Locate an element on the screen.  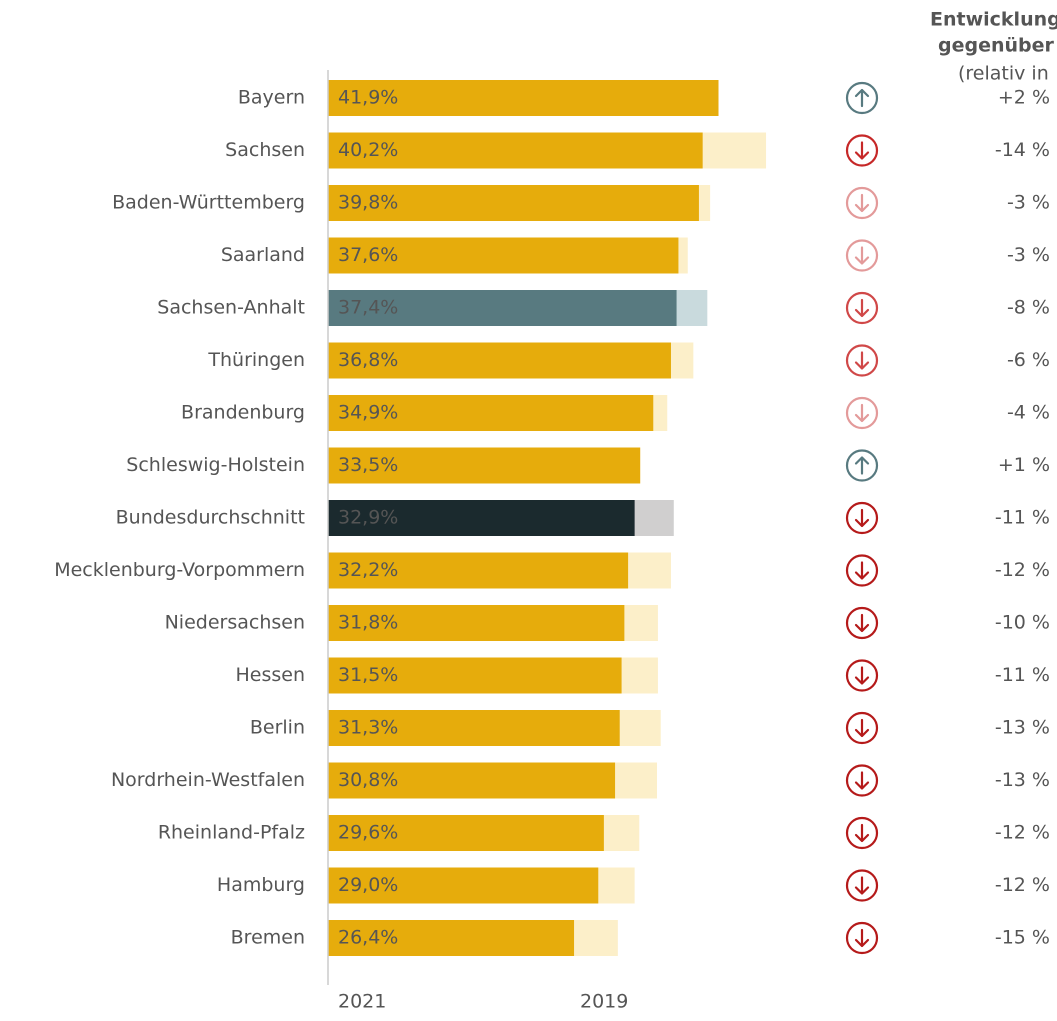
change-label: -15 % is located at coordinates (1022, 938).